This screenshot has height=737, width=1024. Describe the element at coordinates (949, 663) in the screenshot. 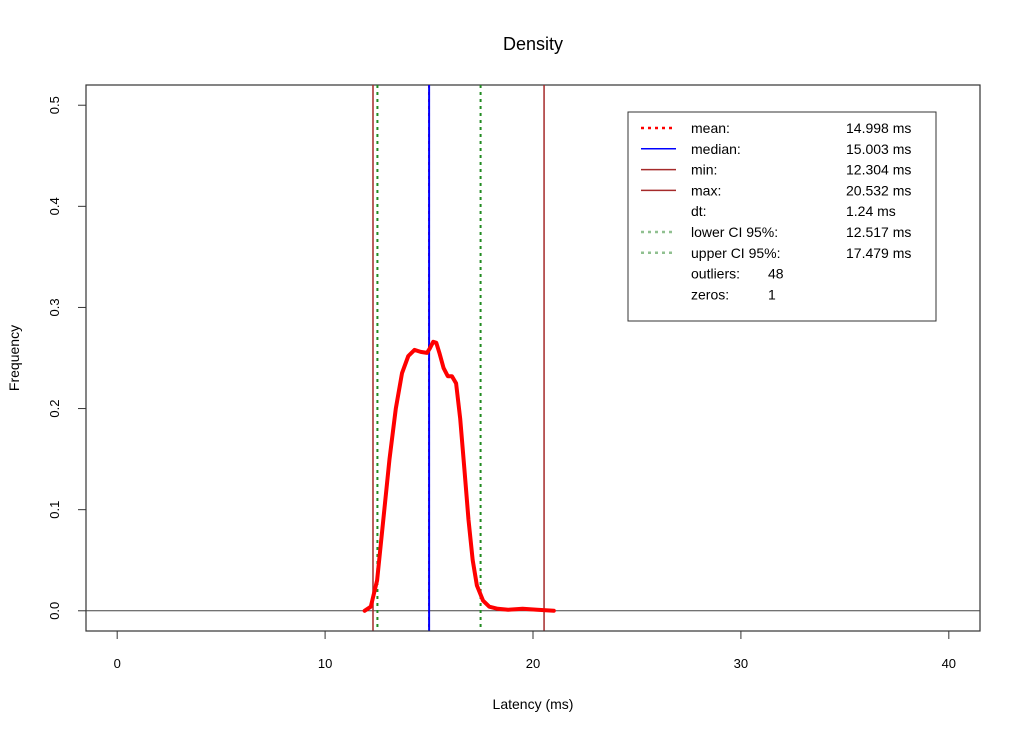

I see `x-tick-label: 40` at that location.